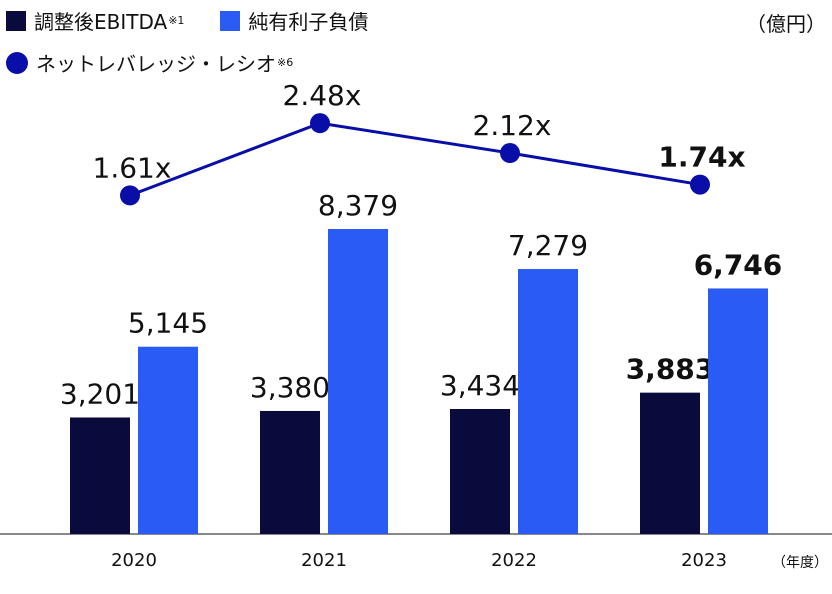 Image resolution: width=832 pixels, height=594 pixels. What do you see at coordinates (786, 24) in the screenshot?
I see `y-unit-label: （億円）` at bounding box center [786, 24].